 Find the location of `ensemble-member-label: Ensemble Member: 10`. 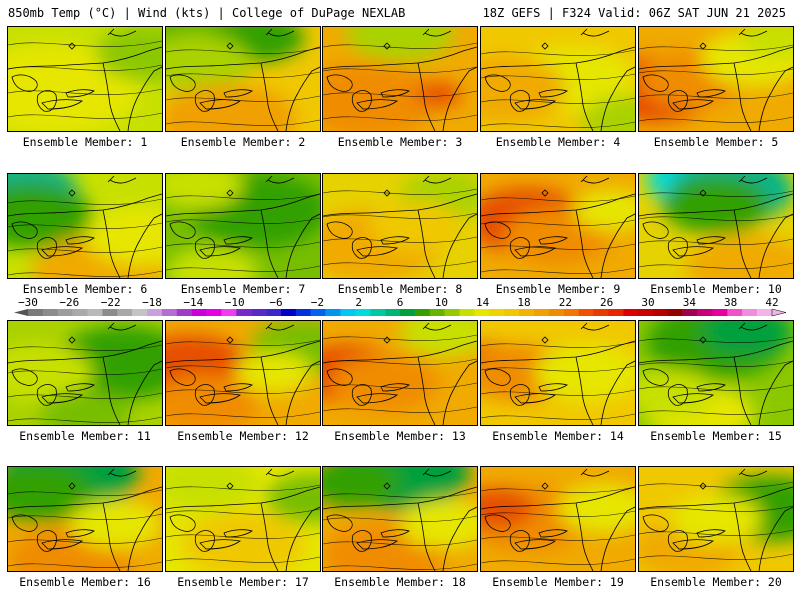

ensemble-member-label: Ensemble Member: 10 is located at coordinates (716, 289).